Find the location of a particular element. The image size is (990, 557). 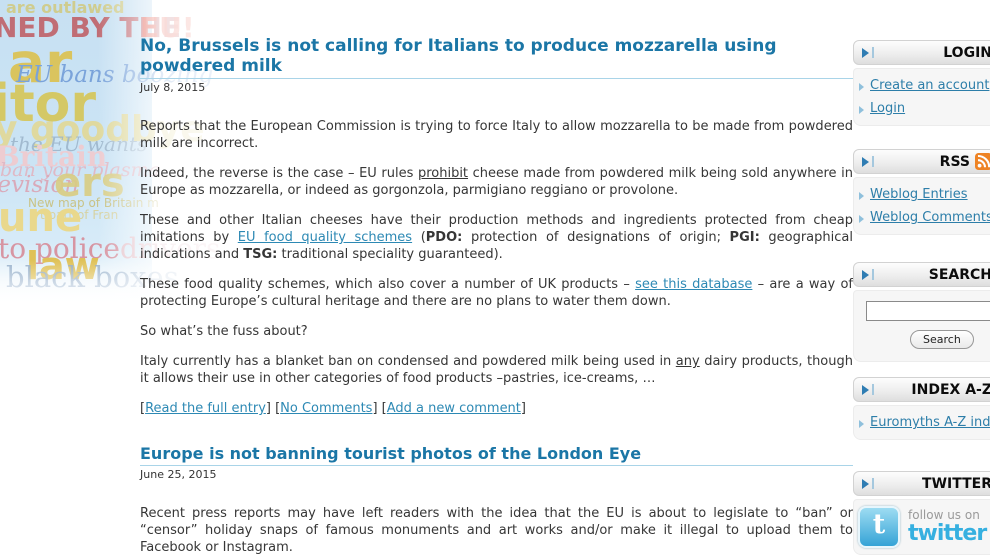

sidebar-box-login: LOGIN Create an account Login is located at coordinates (921, 83).